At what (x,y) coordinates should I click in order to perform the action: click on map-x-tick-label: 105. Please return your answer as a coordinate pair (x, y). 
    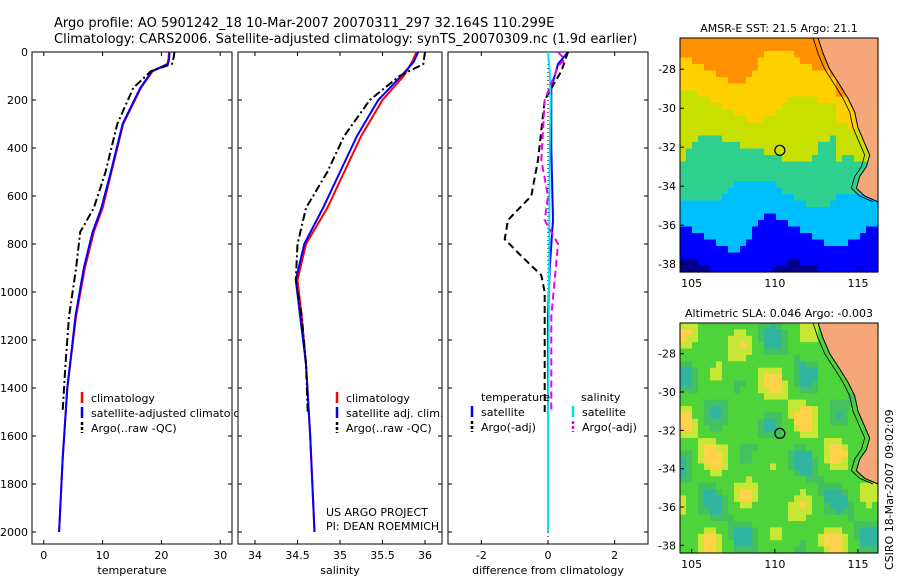
    Looking at the image, I should click on (691, 283).